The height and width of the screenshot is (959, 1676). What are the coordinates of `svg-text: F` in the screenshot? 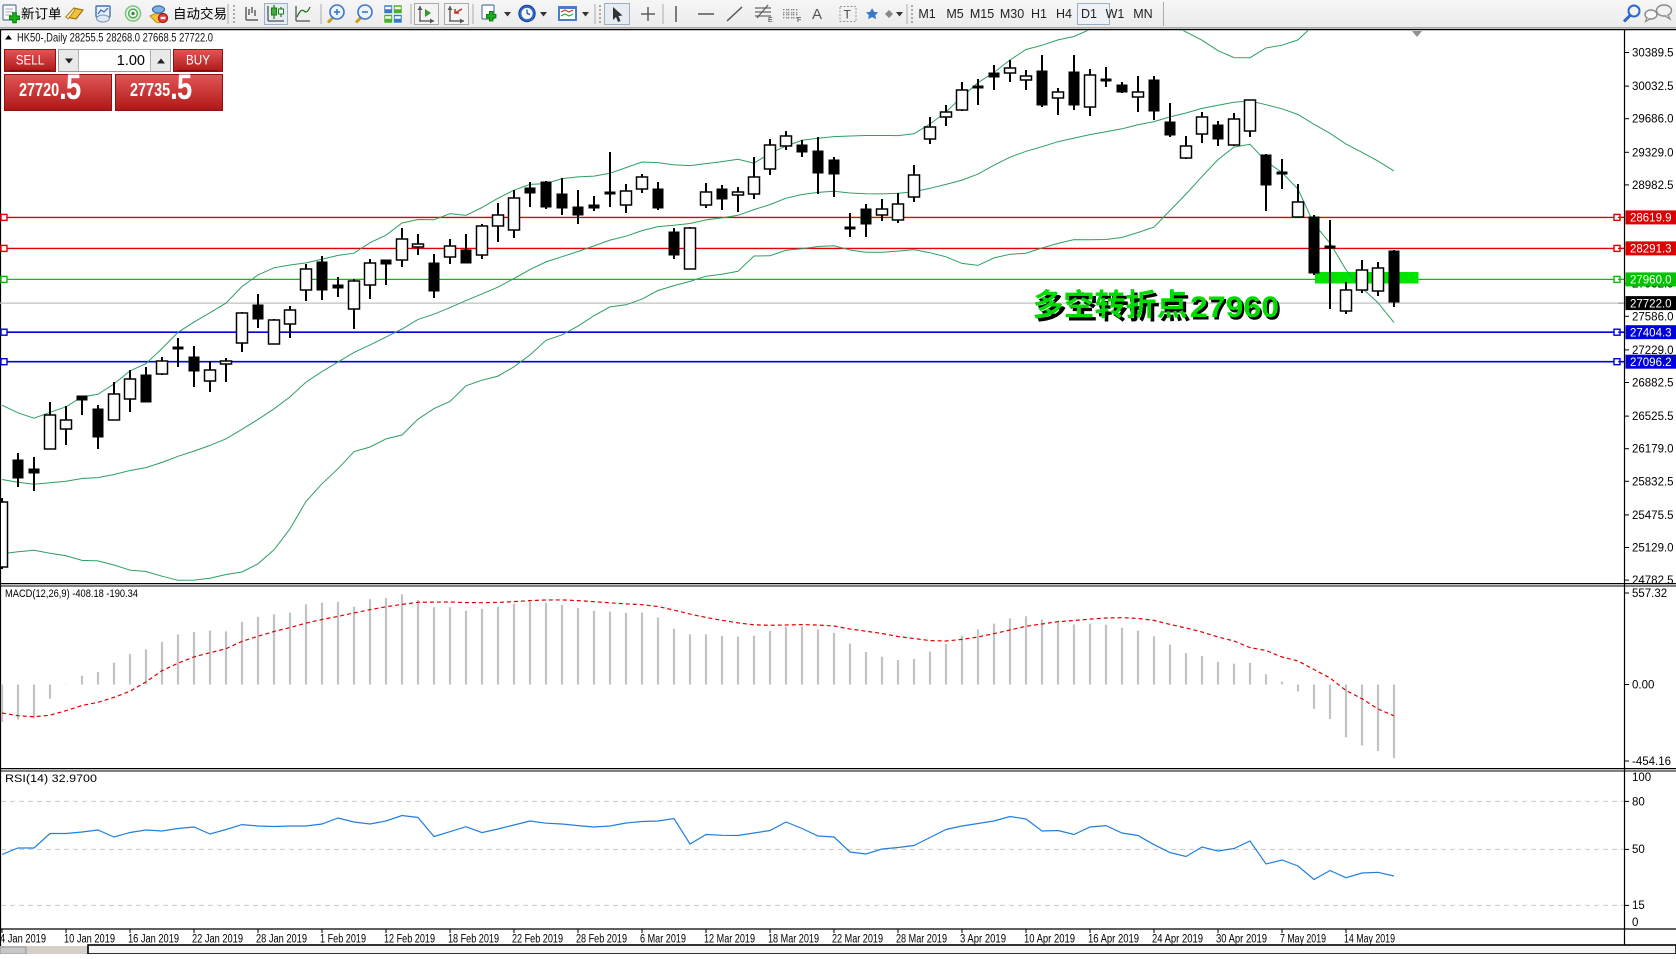 It's located at (799, 20).